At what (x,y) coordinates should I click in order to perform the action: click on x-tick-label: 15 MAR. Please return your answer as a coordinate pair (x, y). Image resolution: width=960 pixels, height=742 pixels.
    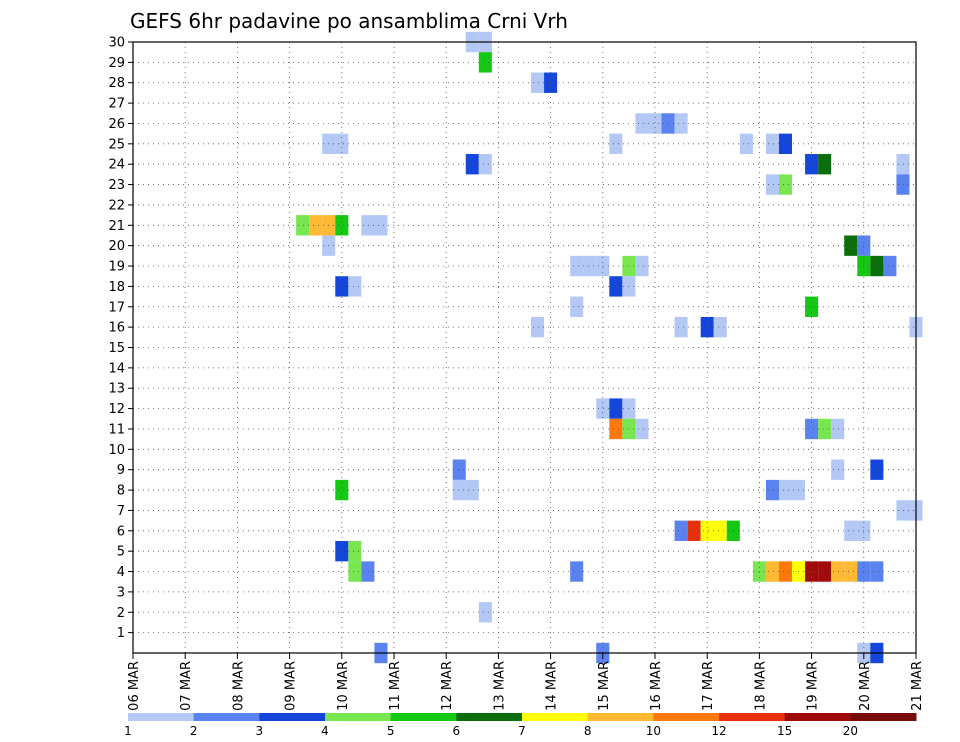
    Looking at the image, I should click on (604, 686).